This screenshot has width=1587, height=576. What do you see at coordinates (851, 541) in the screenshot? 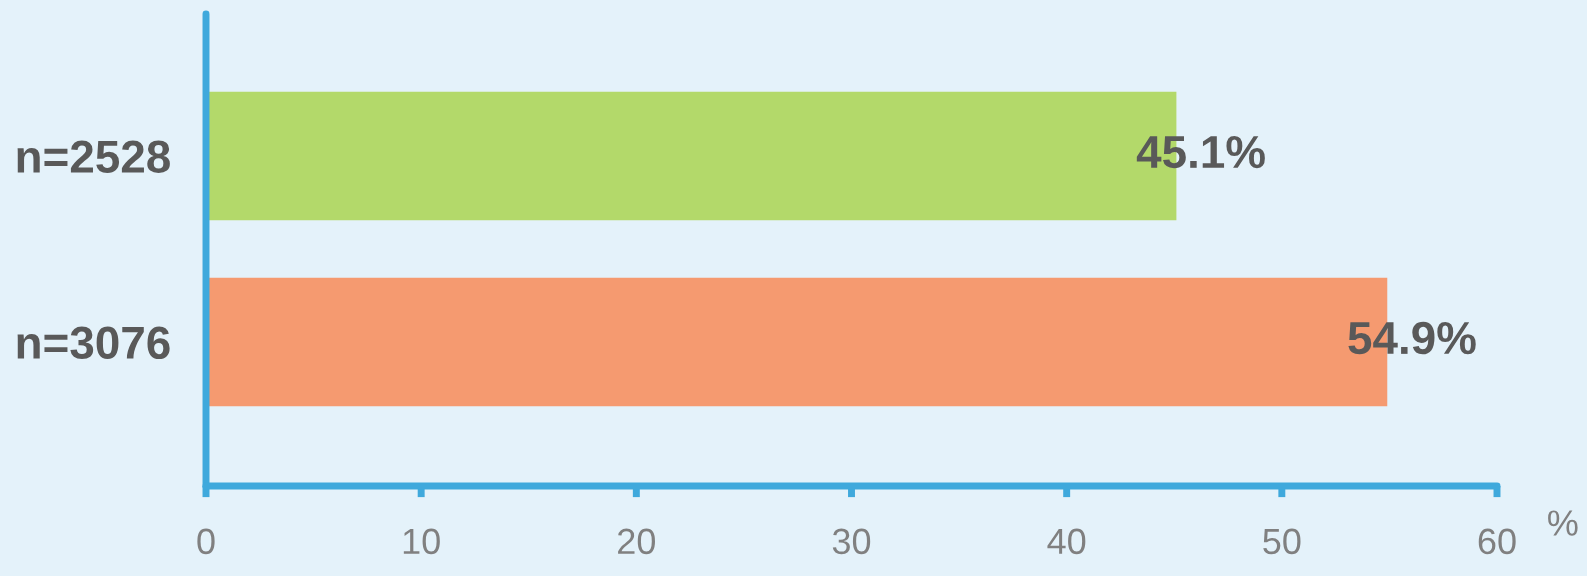
I see `x-tick-label: 30` at bounding box center [851, 541].